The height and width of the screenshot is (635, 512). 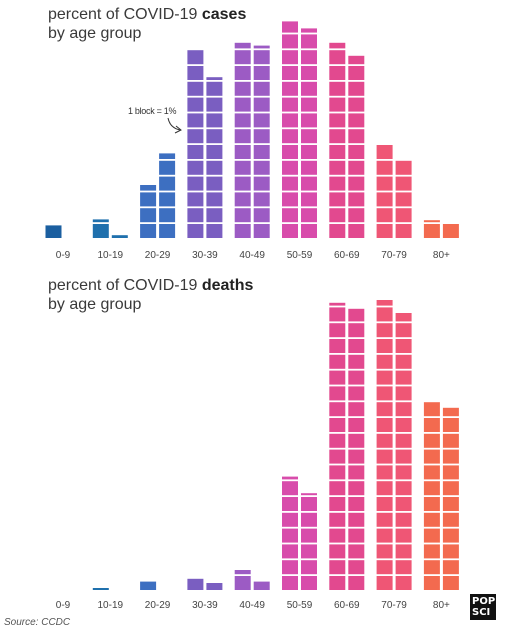 I want to click on cases-chart-title: percent of COVID-19 cases by age group, so click(x=147, y=24).